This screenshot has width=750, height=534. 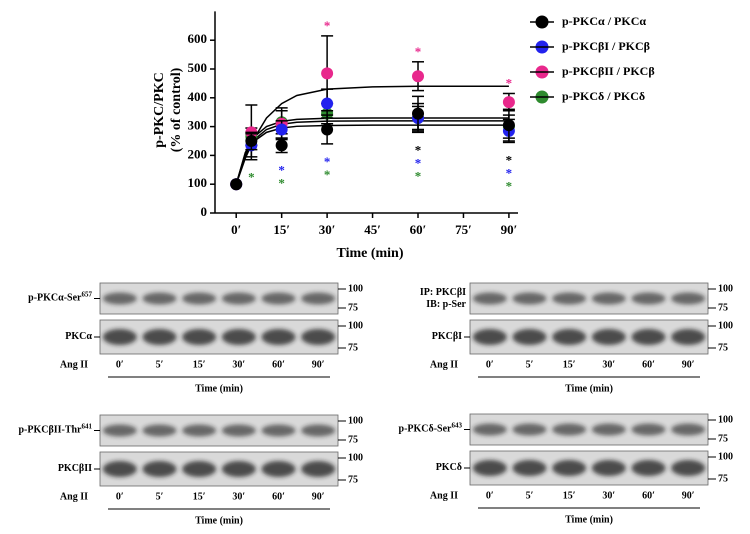 What do you see at coordinates (198, 153) in the screenshot?
I see `y-tick-label: 200` at bounding box center [198, 153].